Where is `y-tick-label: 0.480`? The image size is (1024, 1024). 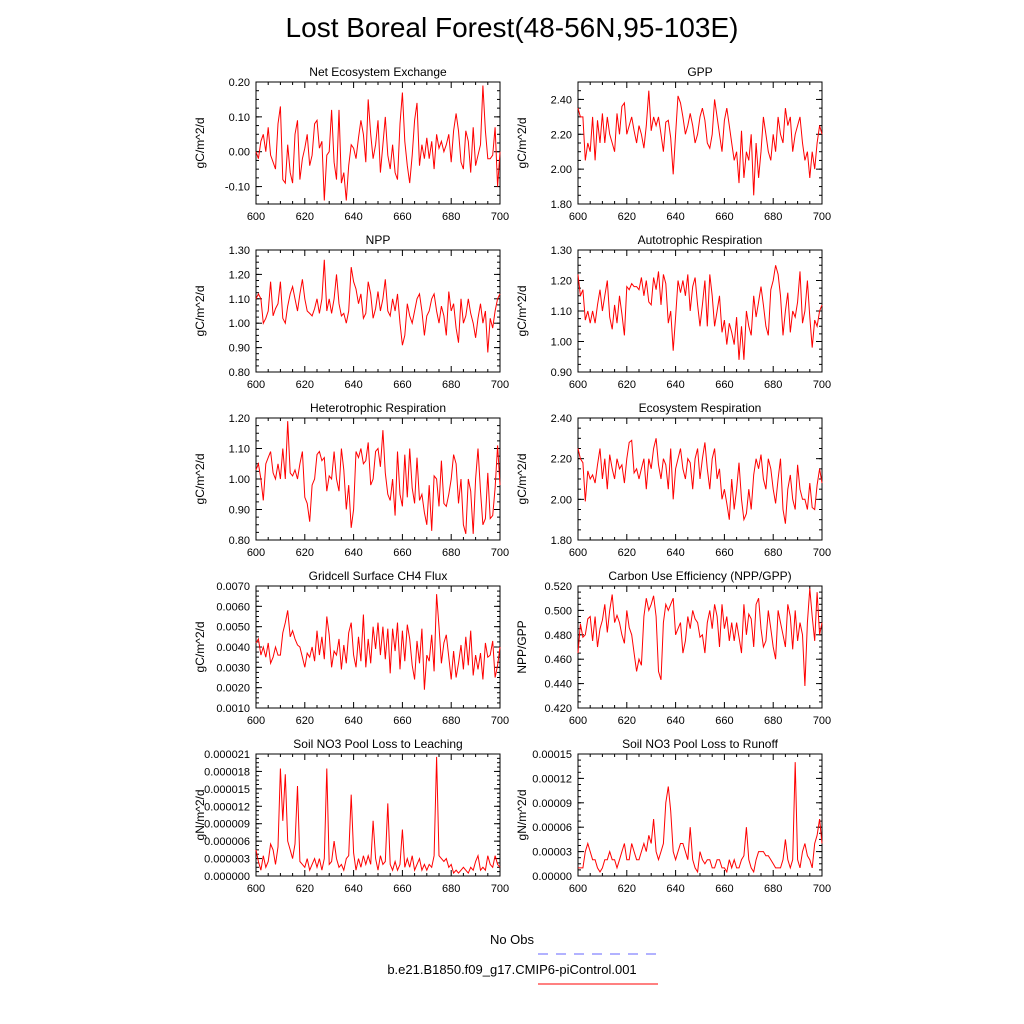 y-tick-label: 0.480 is located at coordinates (558, 636).